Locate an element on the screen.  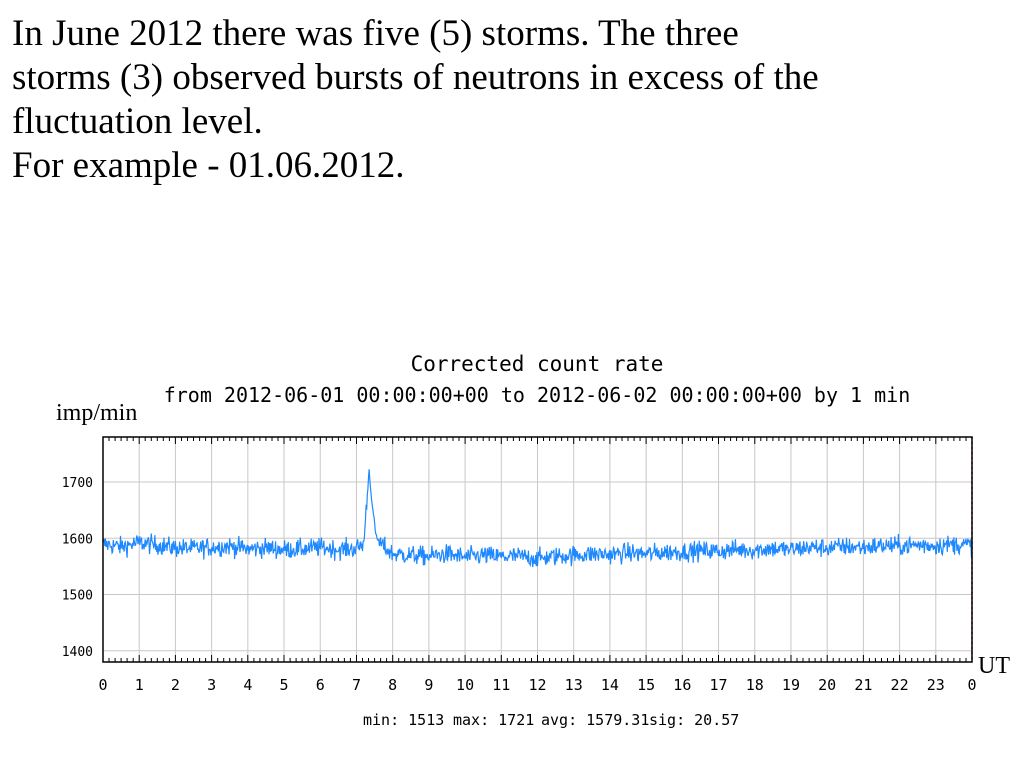
x-tick-label: 17 is located at coordinates (719, 685).